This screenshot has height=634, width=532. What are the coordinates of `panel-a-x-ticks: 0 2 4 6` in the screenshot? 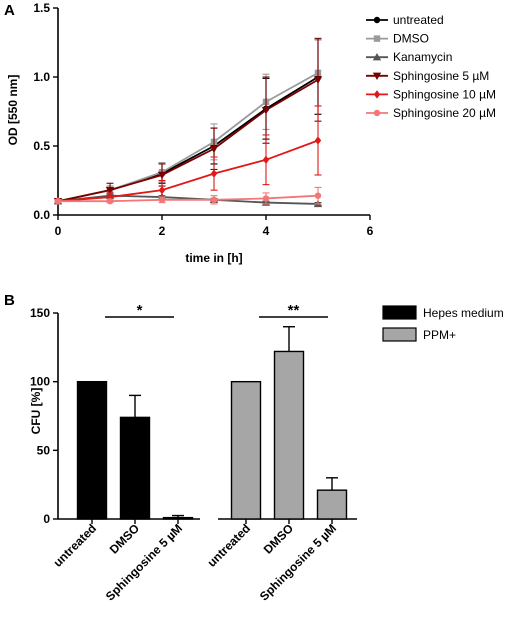 It's located at (214, 226).